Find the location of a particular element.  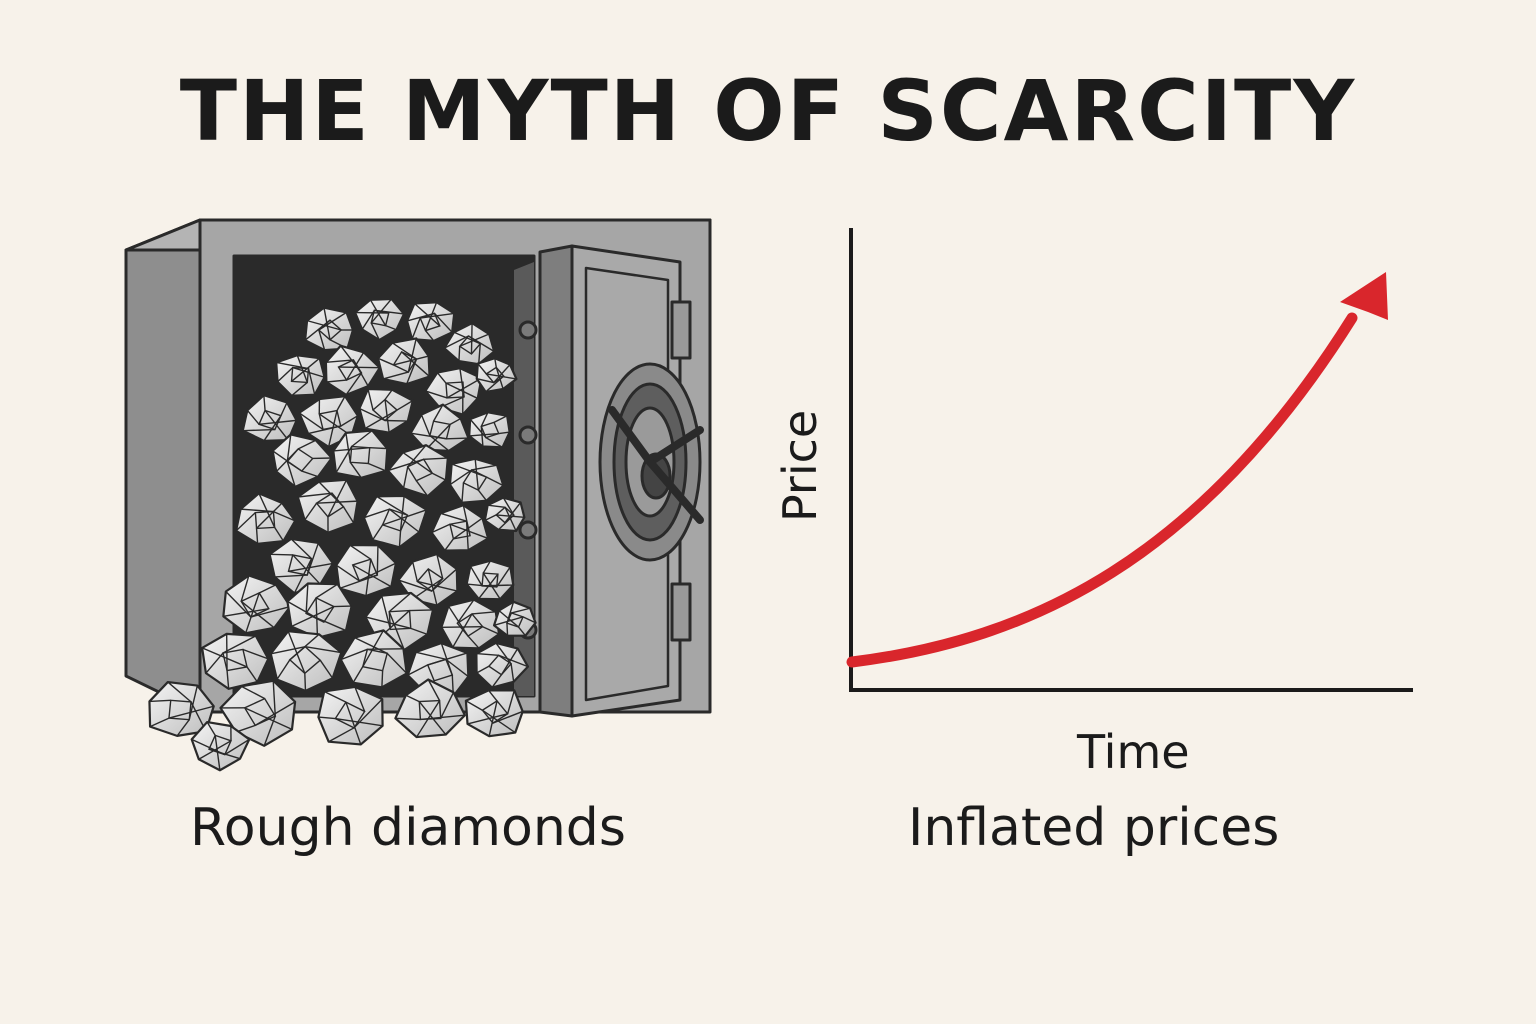

dial-icon is located at coordinates (651, 462).